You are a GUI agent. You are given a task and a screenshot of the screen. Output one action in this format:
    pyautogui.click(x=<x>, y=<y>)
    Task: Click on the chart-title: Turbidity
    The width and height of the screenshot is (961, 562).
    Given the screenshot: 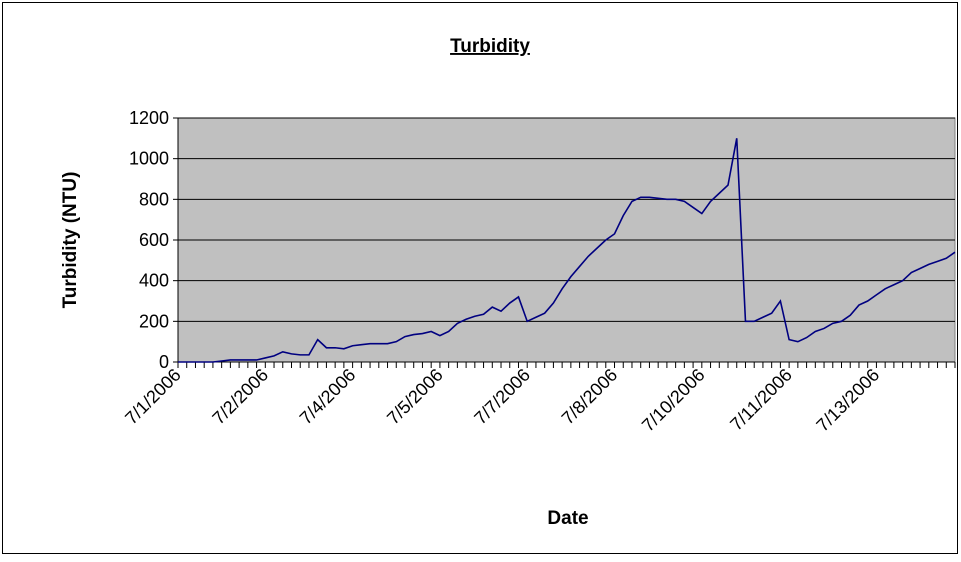 What is the action you would take?
    pyautogui.click(x=490, y=46)
    